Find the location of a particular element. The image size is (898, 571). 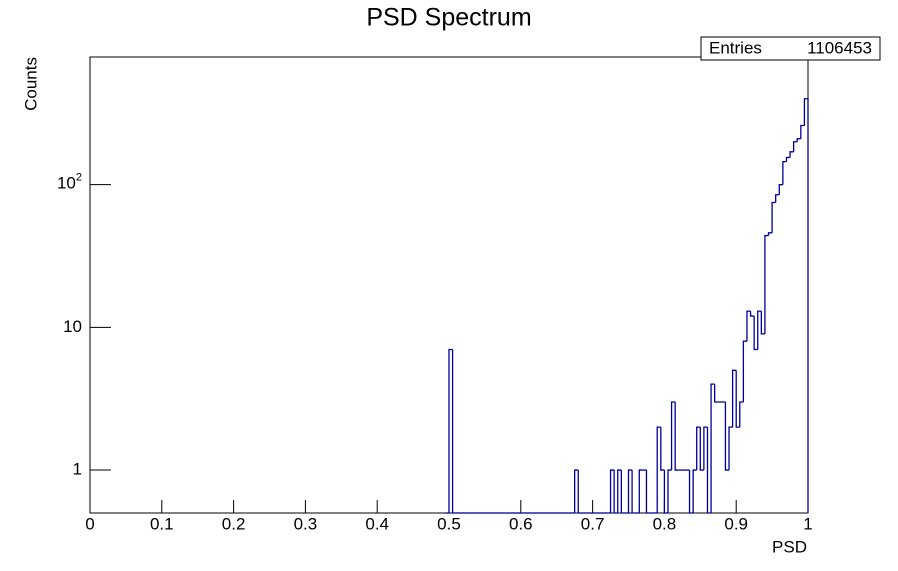

x-tick-label: 0.4 is located at coordinates (377, 523).